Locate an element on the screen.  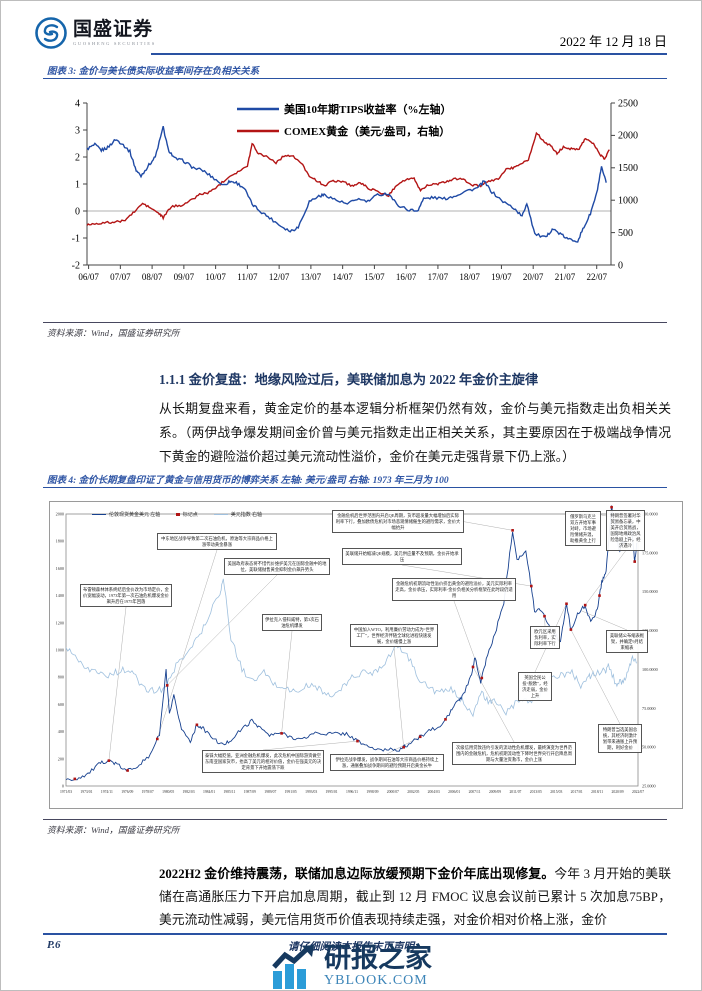
svg-text: 500 is located at coordinates (625, 233).